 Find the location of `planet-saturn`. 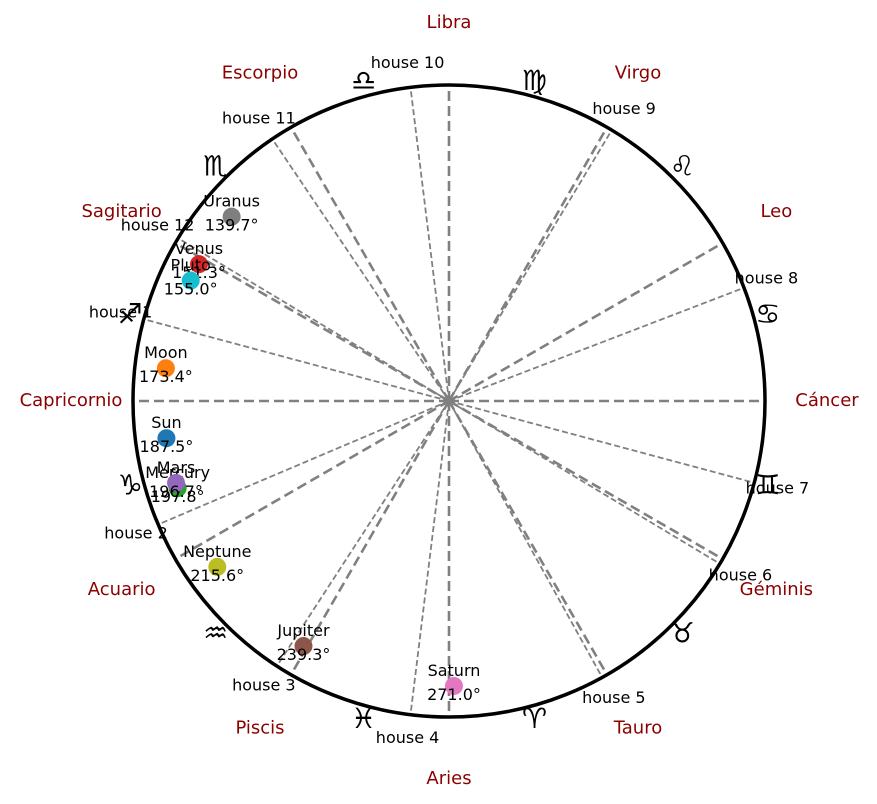

planet-saturn is located at coordinates (453, 685).